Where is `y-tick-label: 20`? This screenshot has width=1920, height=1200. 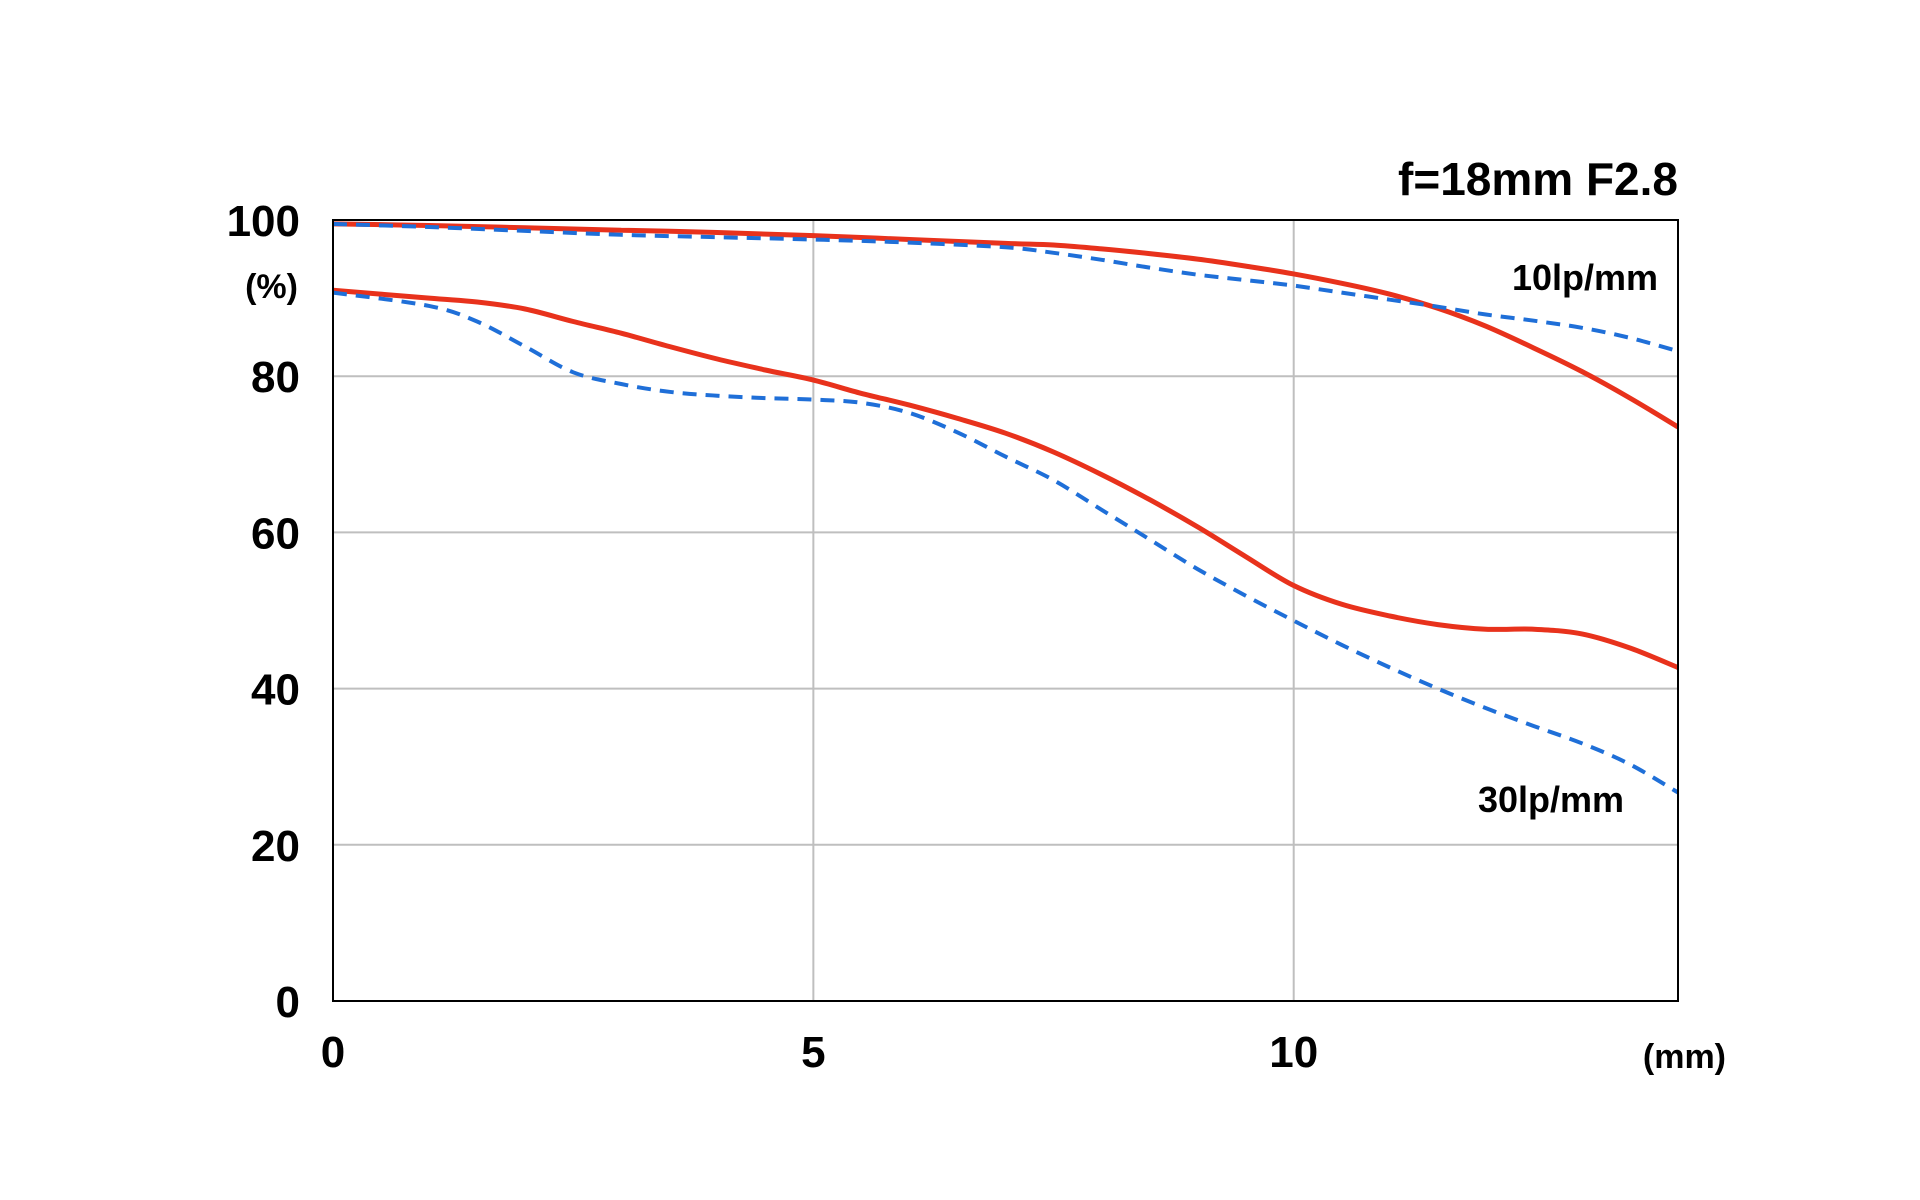
y-tick-label: 20 is located at coordinates (275, 846).